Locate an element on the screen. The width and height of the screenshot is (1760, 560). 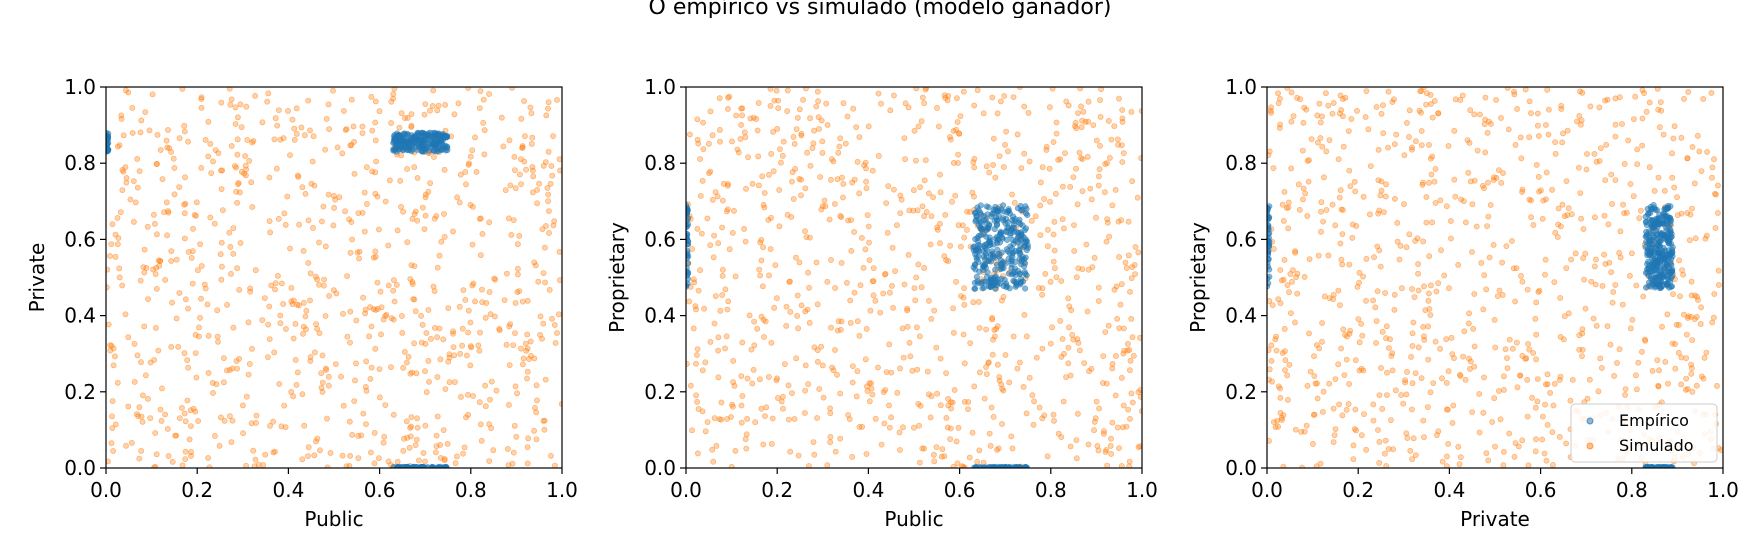
x-tick-label: 0.4 is located at coordinates (288, 490).